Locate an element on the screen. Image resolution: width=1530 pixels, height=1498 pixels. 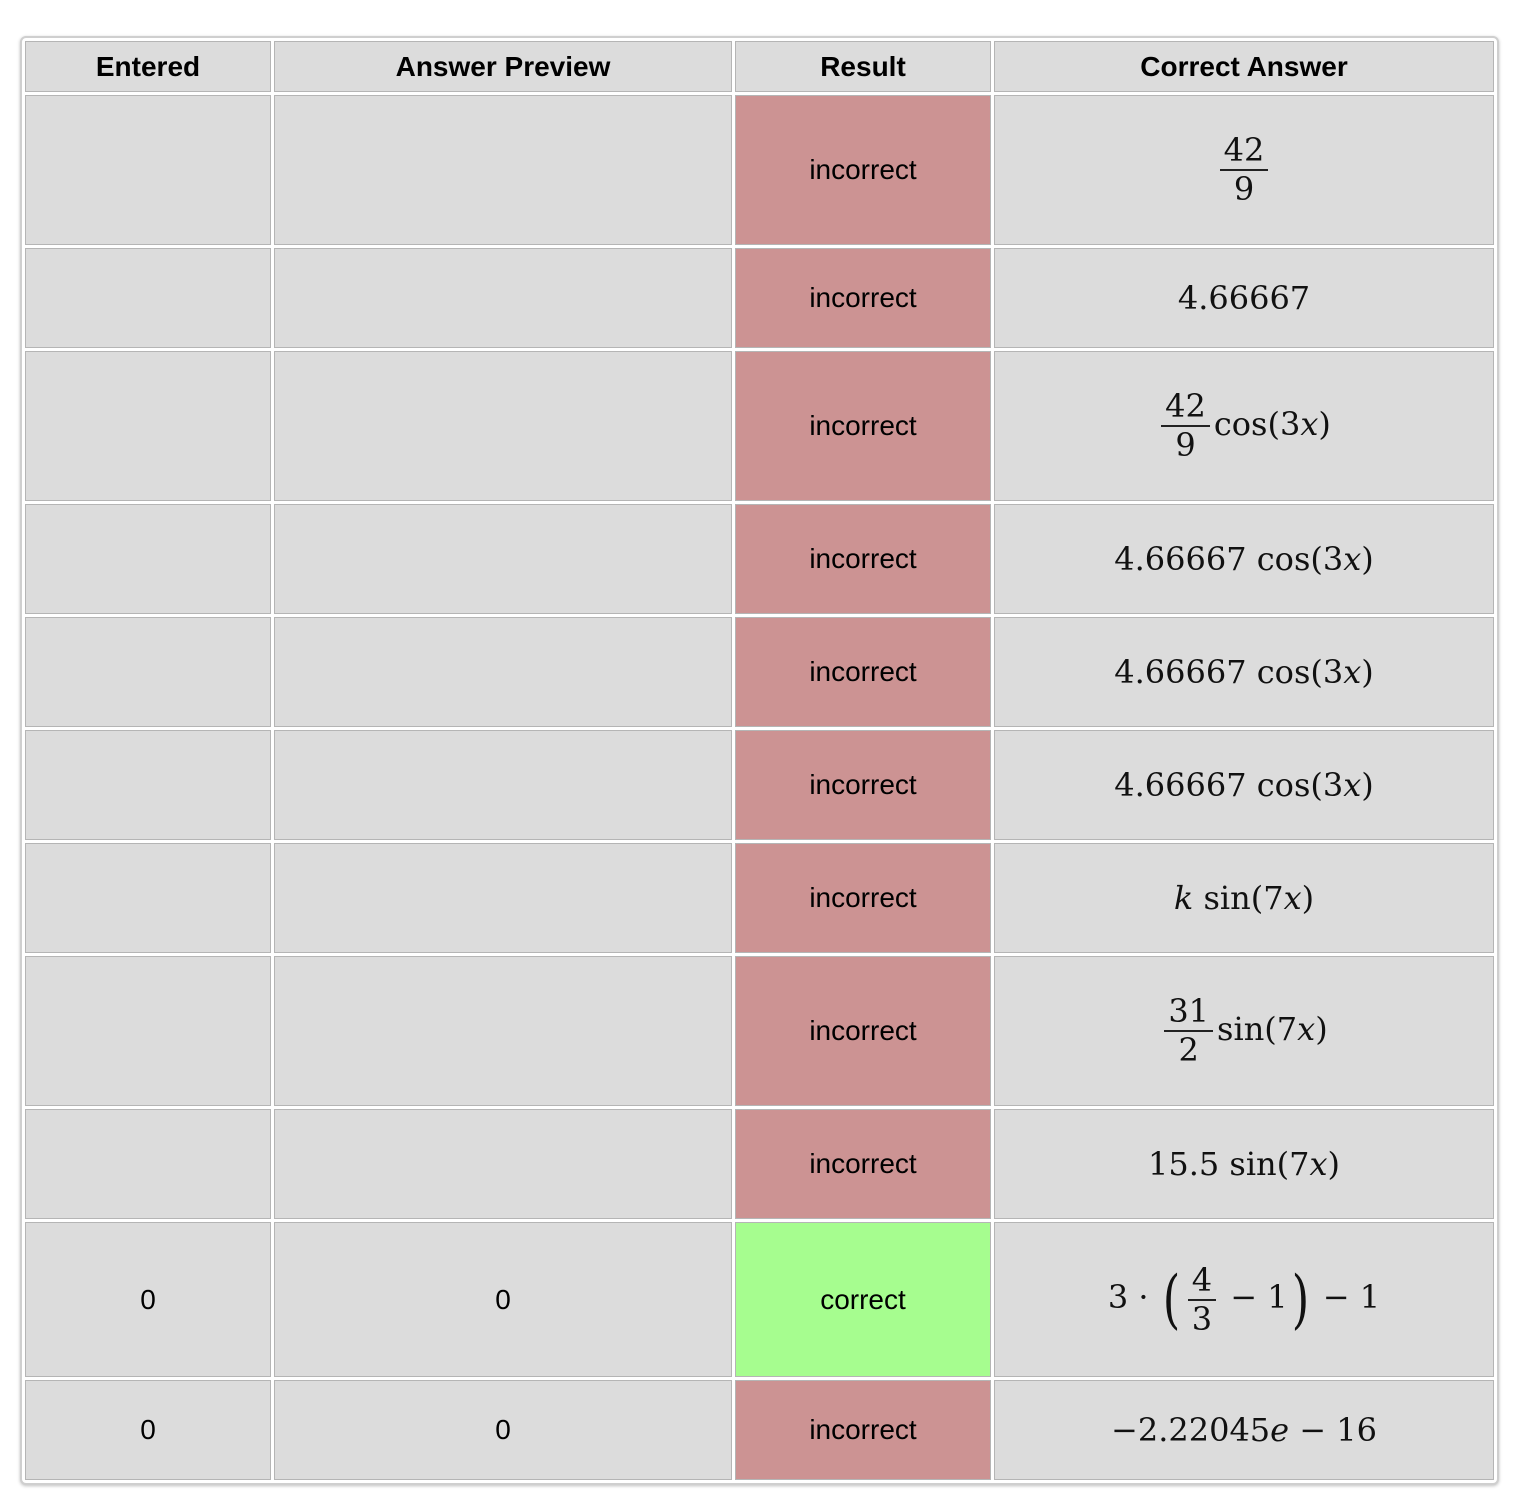
close-paren: ) is located at coordinates (1300, 1299).